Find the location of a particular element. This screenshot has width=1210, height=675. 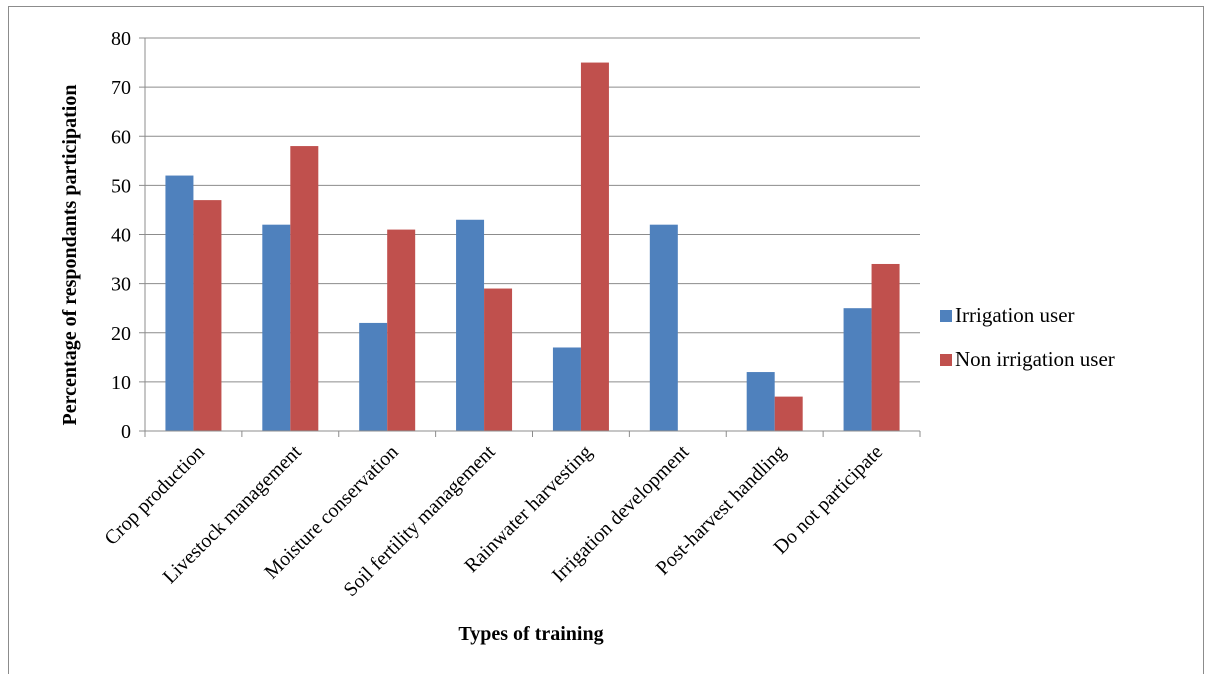

y-tick-label: 70 is located at coordinates (121, 88).